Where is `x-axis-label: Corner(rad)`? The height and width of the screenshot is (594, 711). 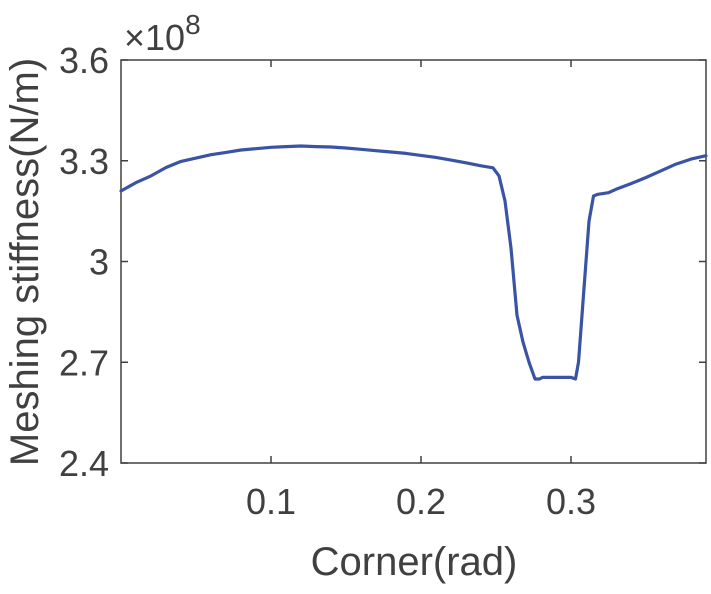
x-axis-label: Corner(rad) is located at coordinates (414, 562).